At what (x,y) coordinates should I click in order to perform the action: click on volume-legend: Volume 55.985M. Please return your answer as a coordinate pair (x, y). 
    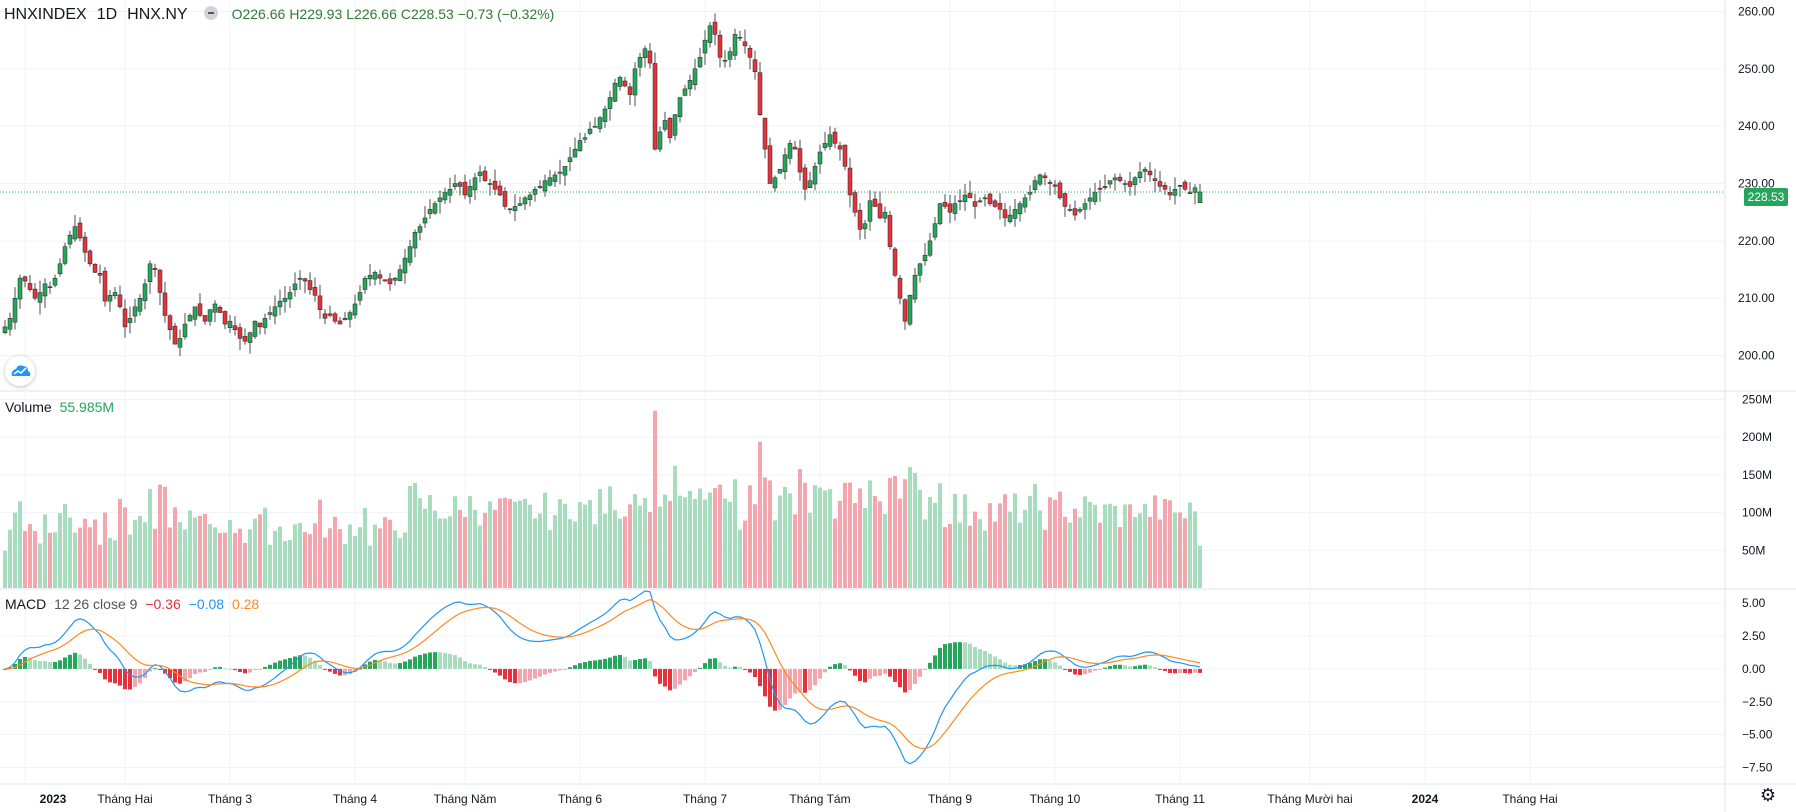
    Looking at the image, I should click on (61, 407).